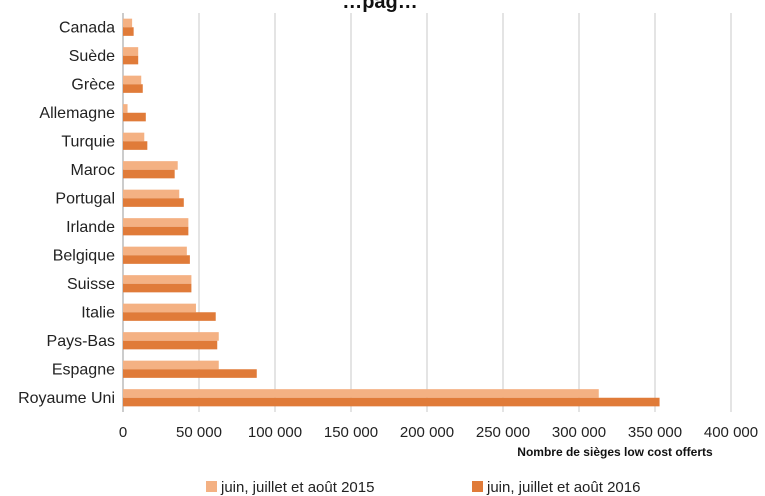  Describe the element at coordinates (93, 170) in the screenshot. I see `category-label: Maroc` at that location.